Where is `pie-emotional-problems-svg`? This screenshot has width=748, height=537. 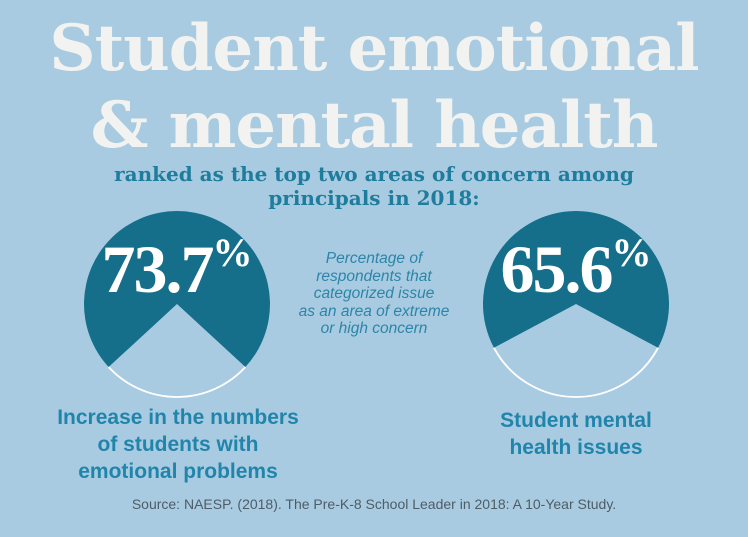 pie-emotional-problems-svg is located at coordinates (177, 304).